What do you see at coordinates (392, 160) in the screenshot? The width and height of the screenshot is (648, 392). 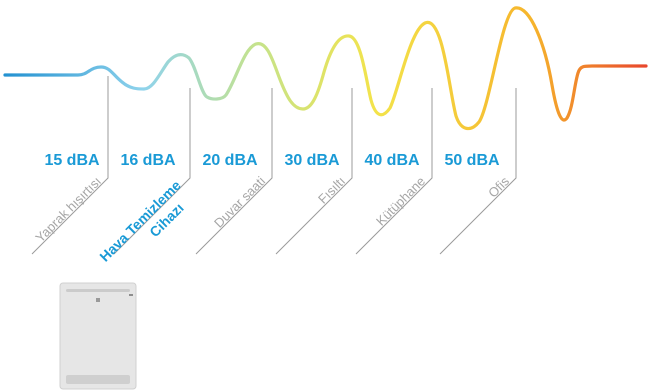 I see `dba-value: 40 dBA` at bounding box center [392, 160].